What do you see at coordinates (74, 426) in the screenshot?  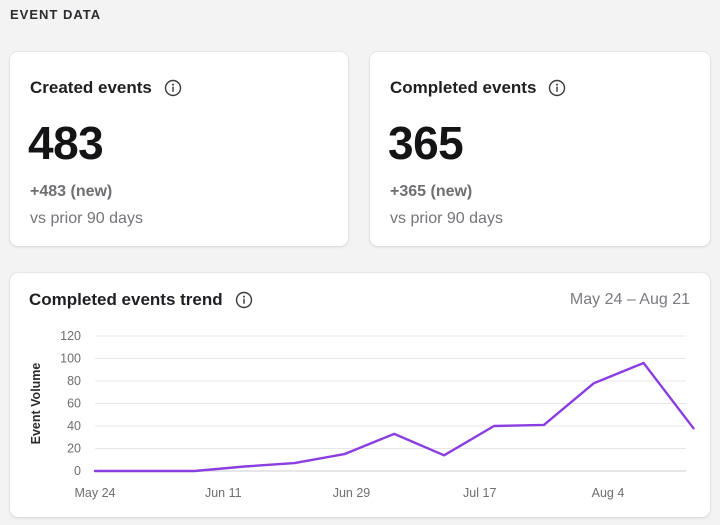 I see `y-tick-label: 40` at bounding box center [74, 426].